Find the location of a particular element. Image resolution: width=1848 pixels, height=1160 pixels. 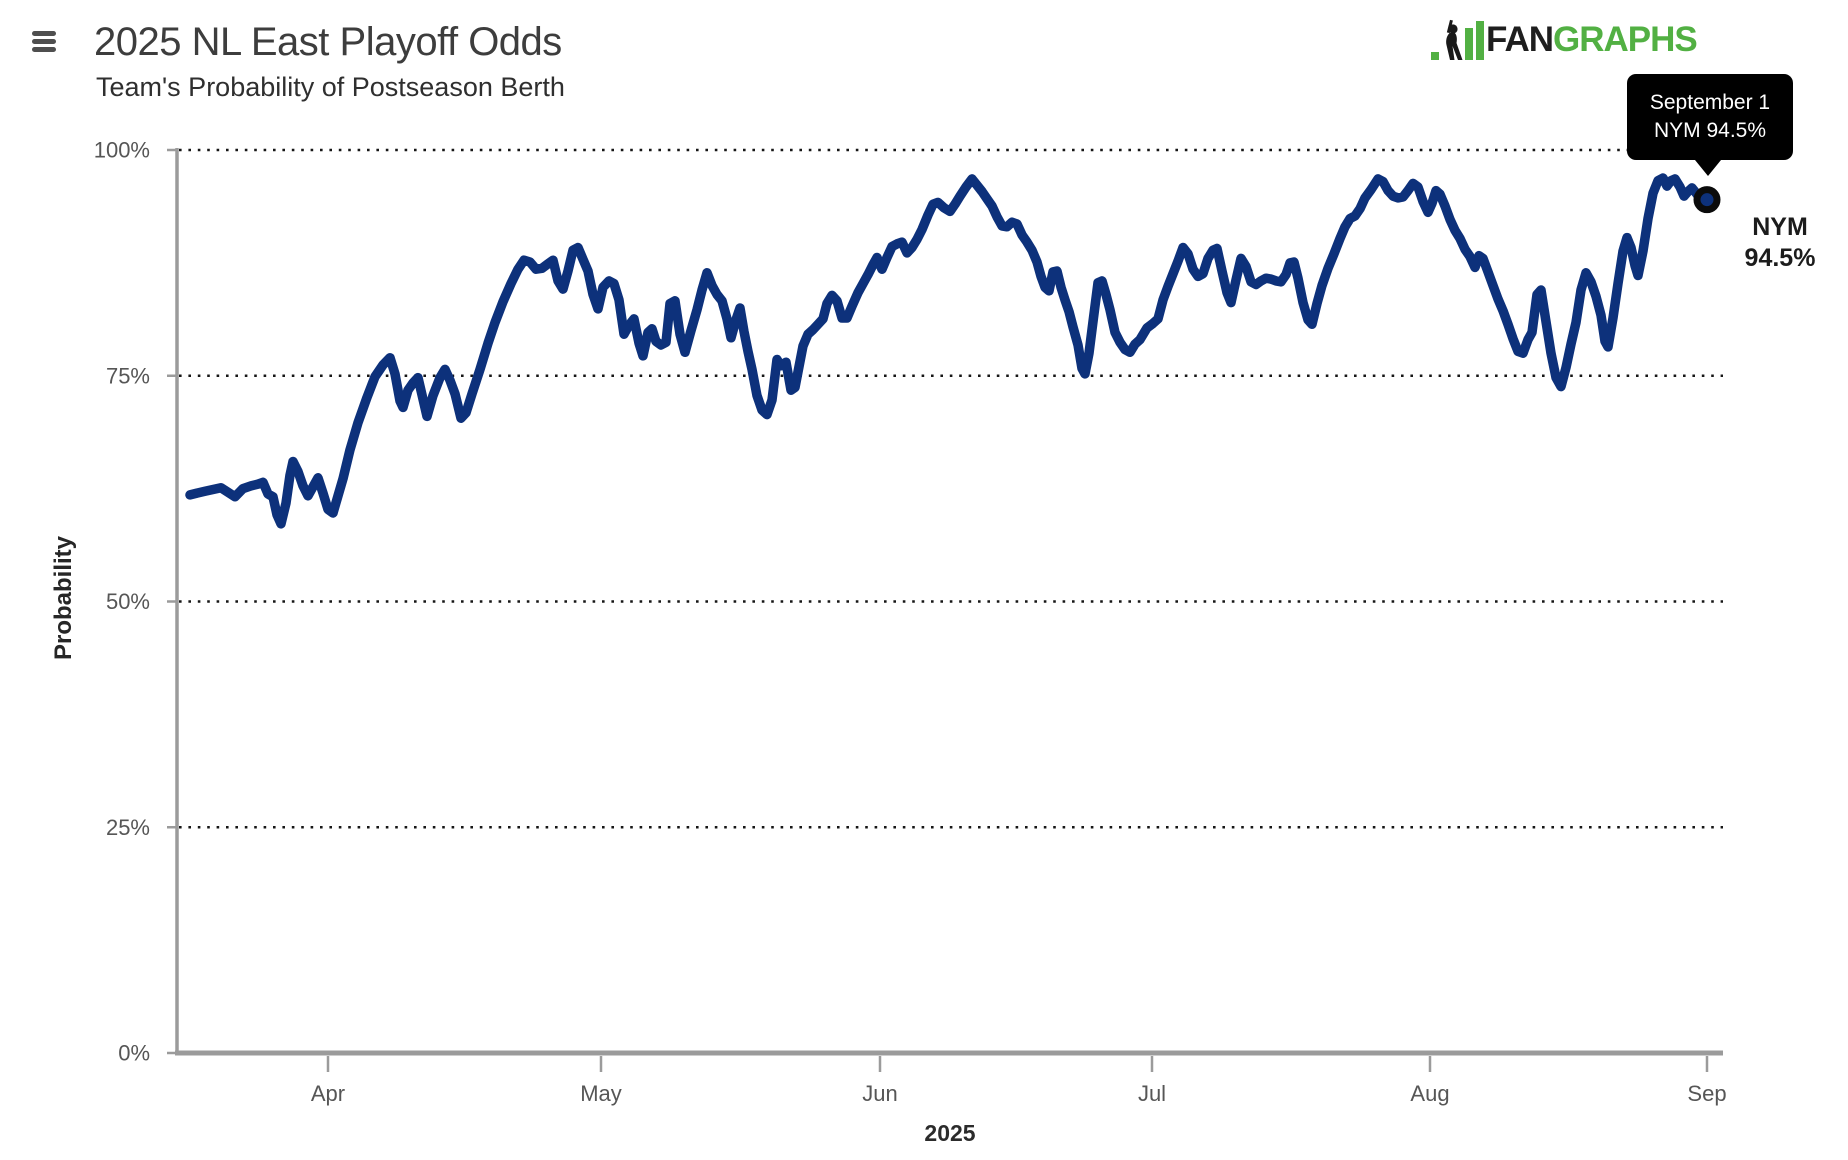

y-tick-label: 25% is located at coordinates (128, 827).